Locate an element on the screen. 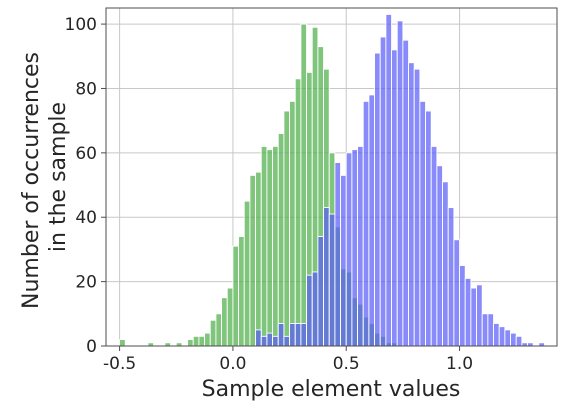  y-axis-label: Number of occurrences in the sample is located at coordinates (45, 177).